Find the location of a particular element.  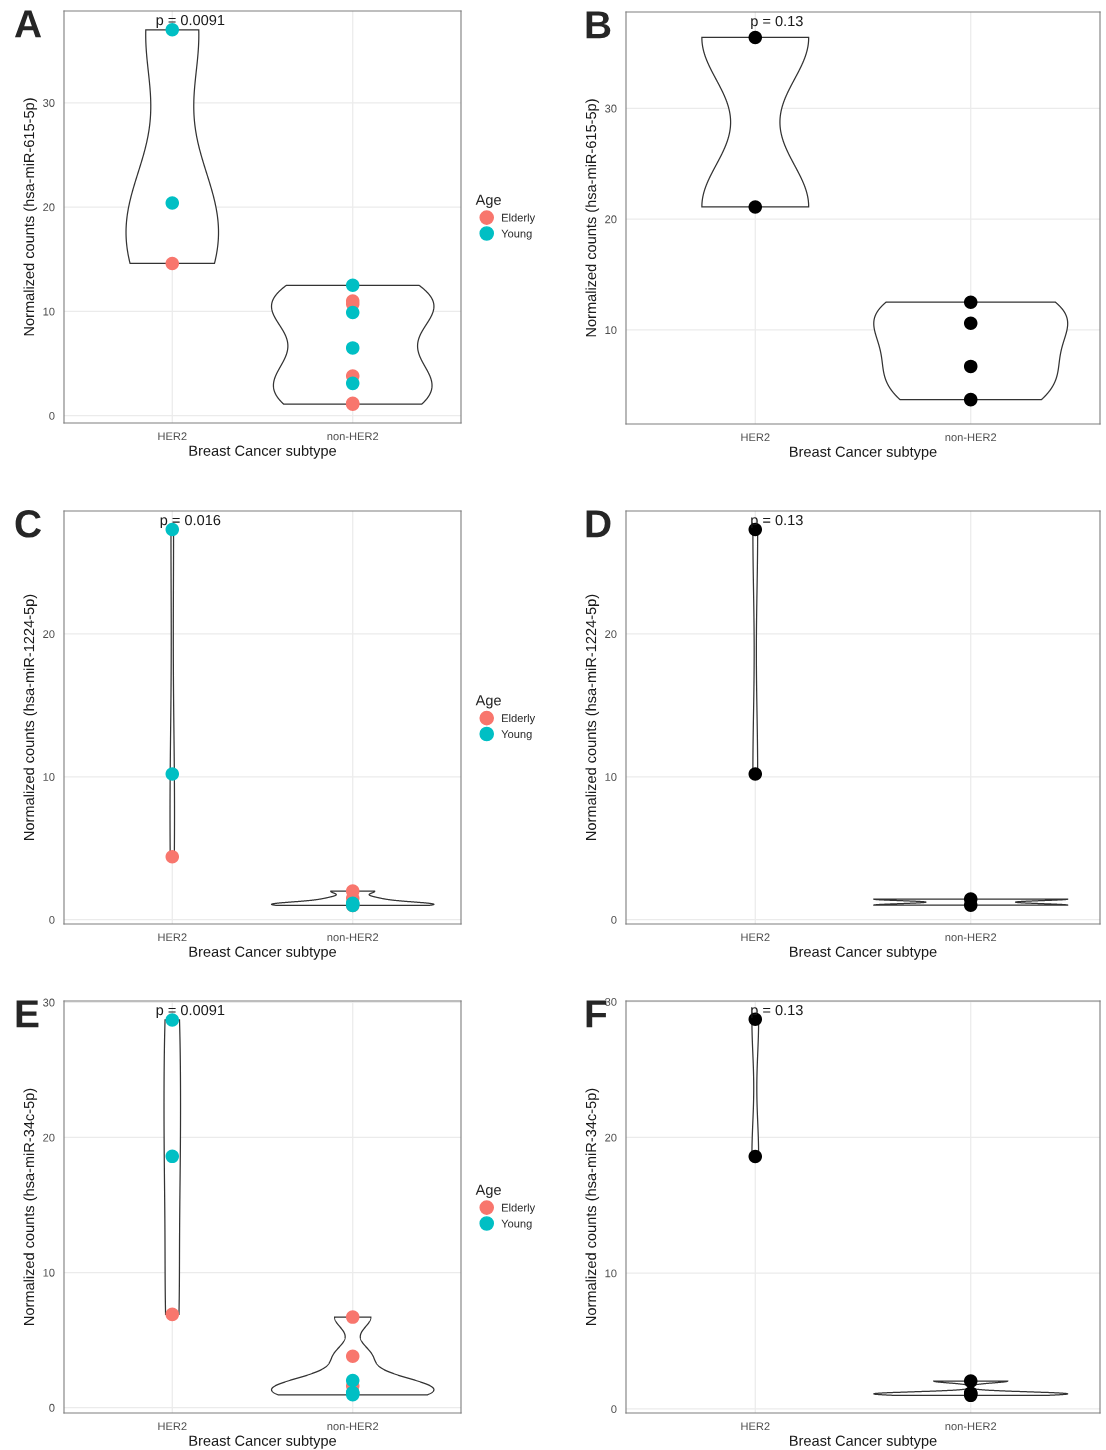

chart-title: D is located at coordinates (598, 524).